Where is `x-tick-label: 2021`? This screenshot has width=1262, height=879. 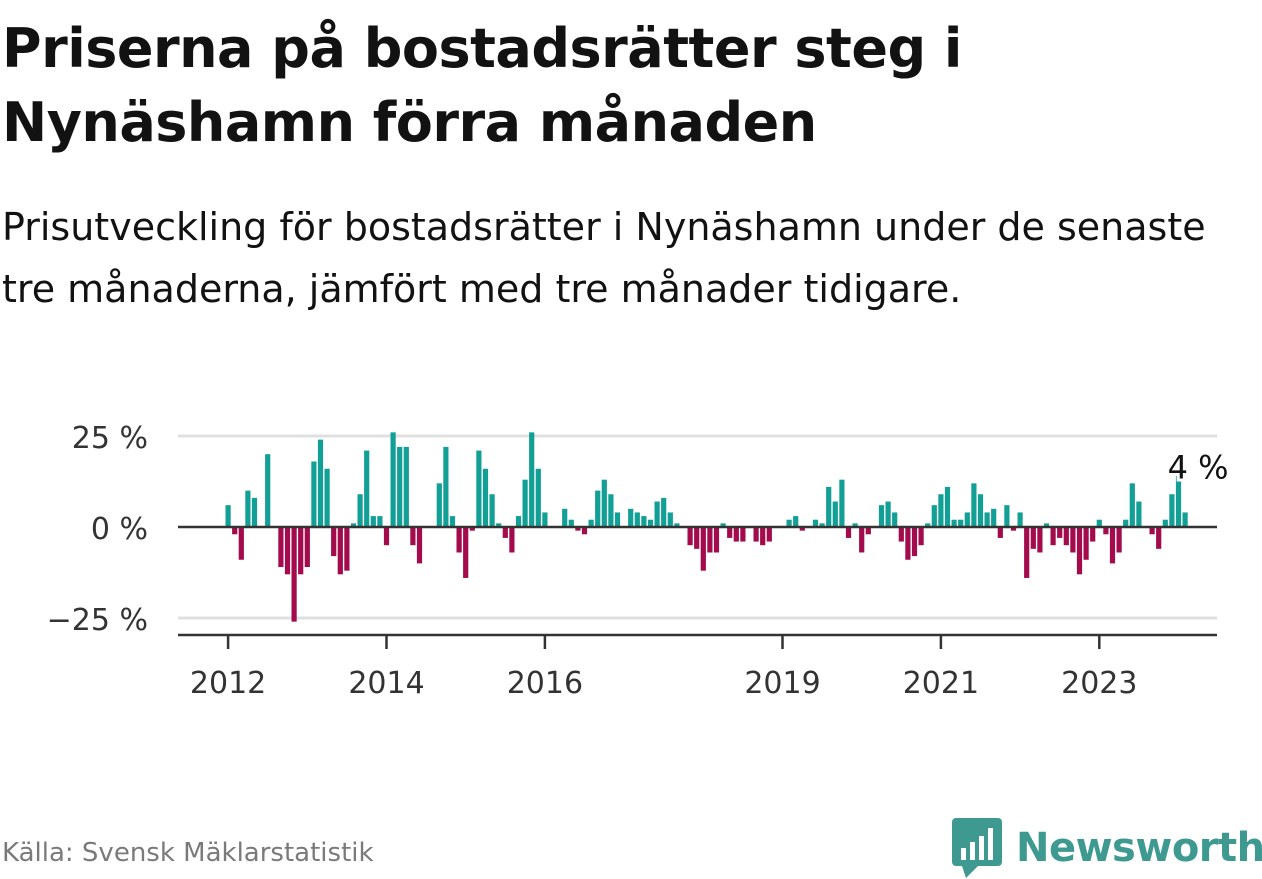 x-tick-label: 2021 is located at coordinates (941, 683).